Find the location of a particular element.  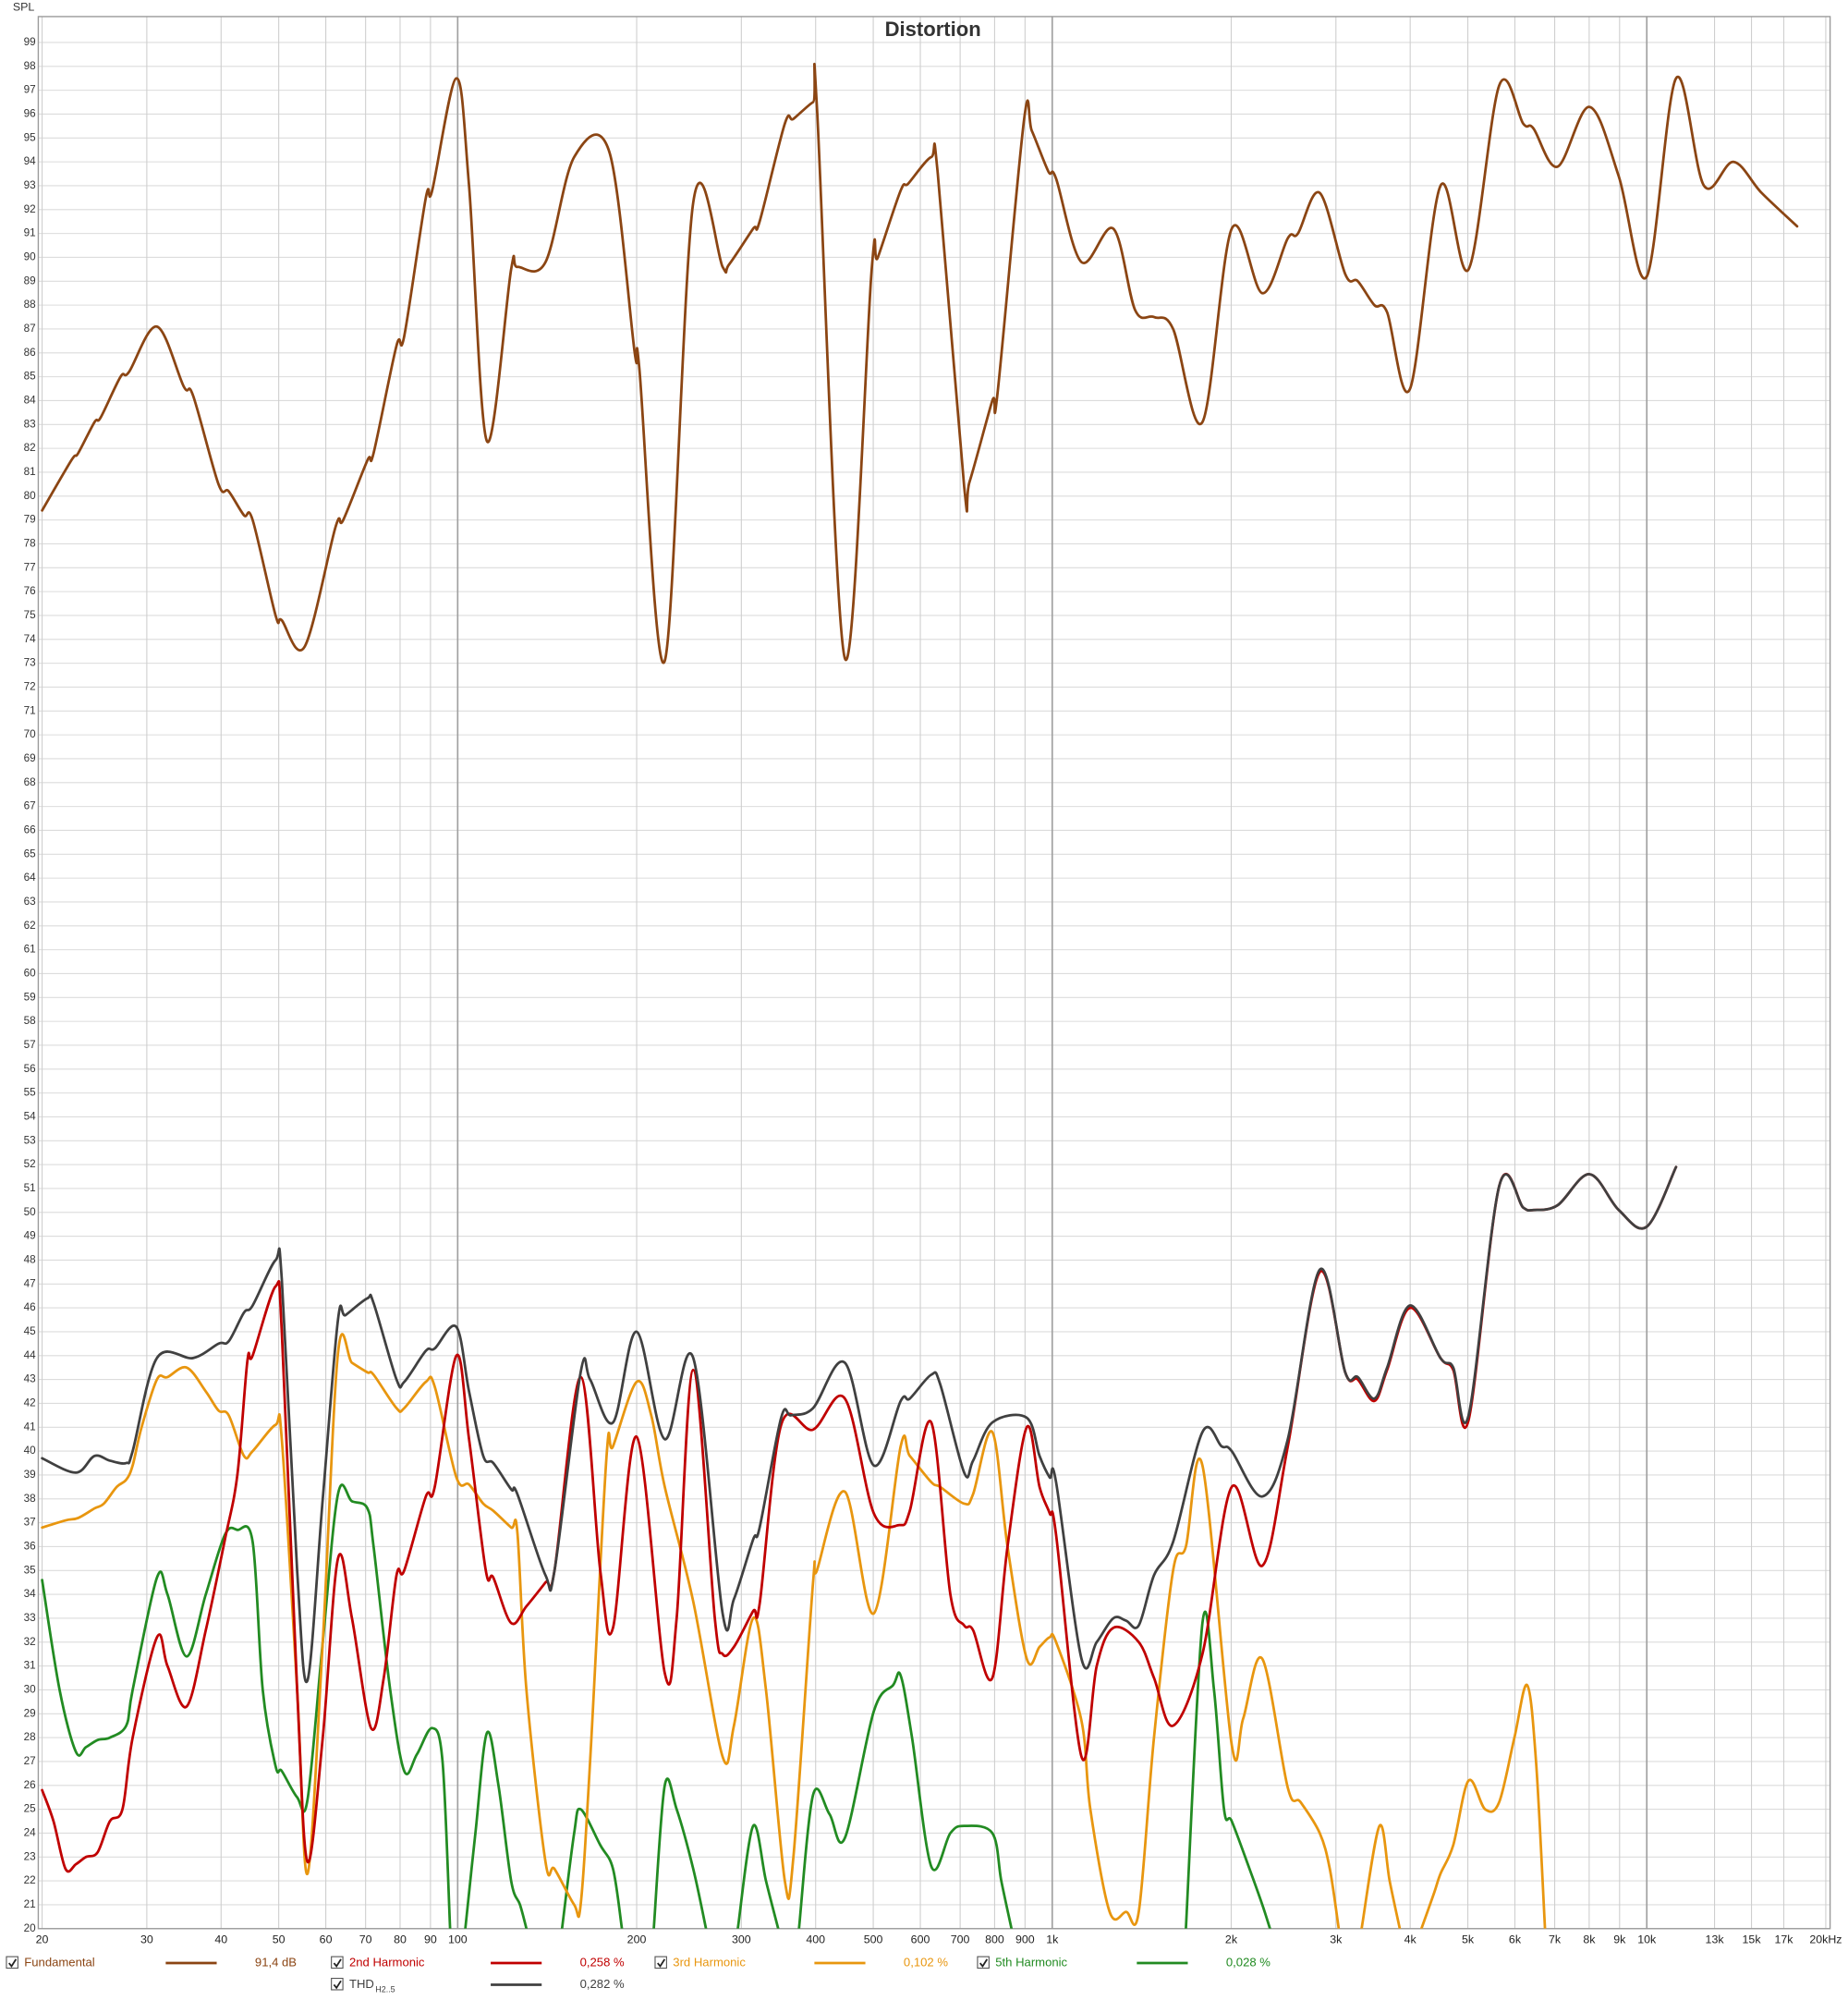

y-tick-label: 61 is located at coordinates (30, 950).